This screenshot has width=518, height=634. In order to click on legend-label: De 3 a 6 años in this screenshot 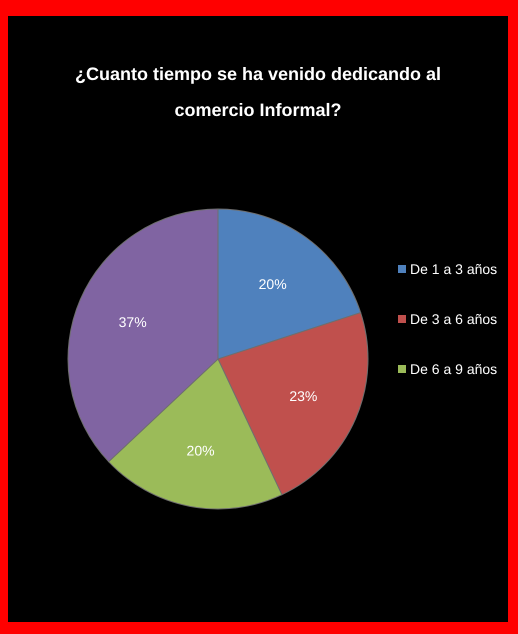, I will do `click(454, 319)`.